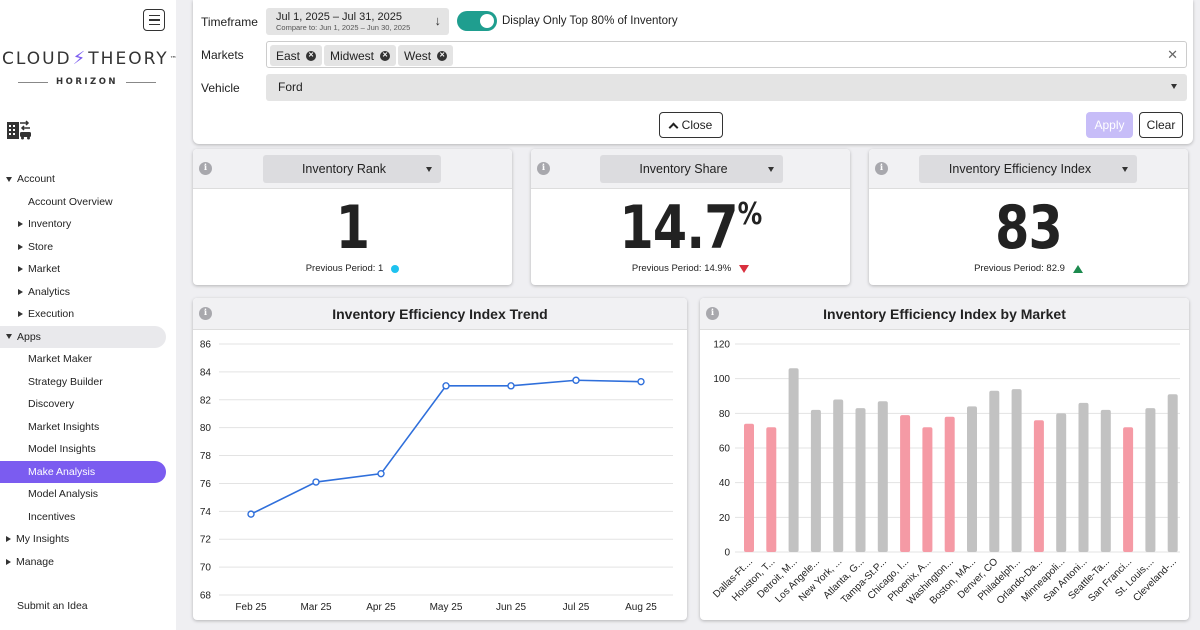 This screenshot has width=1200, height=630. What do you see at coordinates (83, 471) in the screenshot?
I see `nav-make-analysis: Make Analysis` at bounding box center [83, 471].